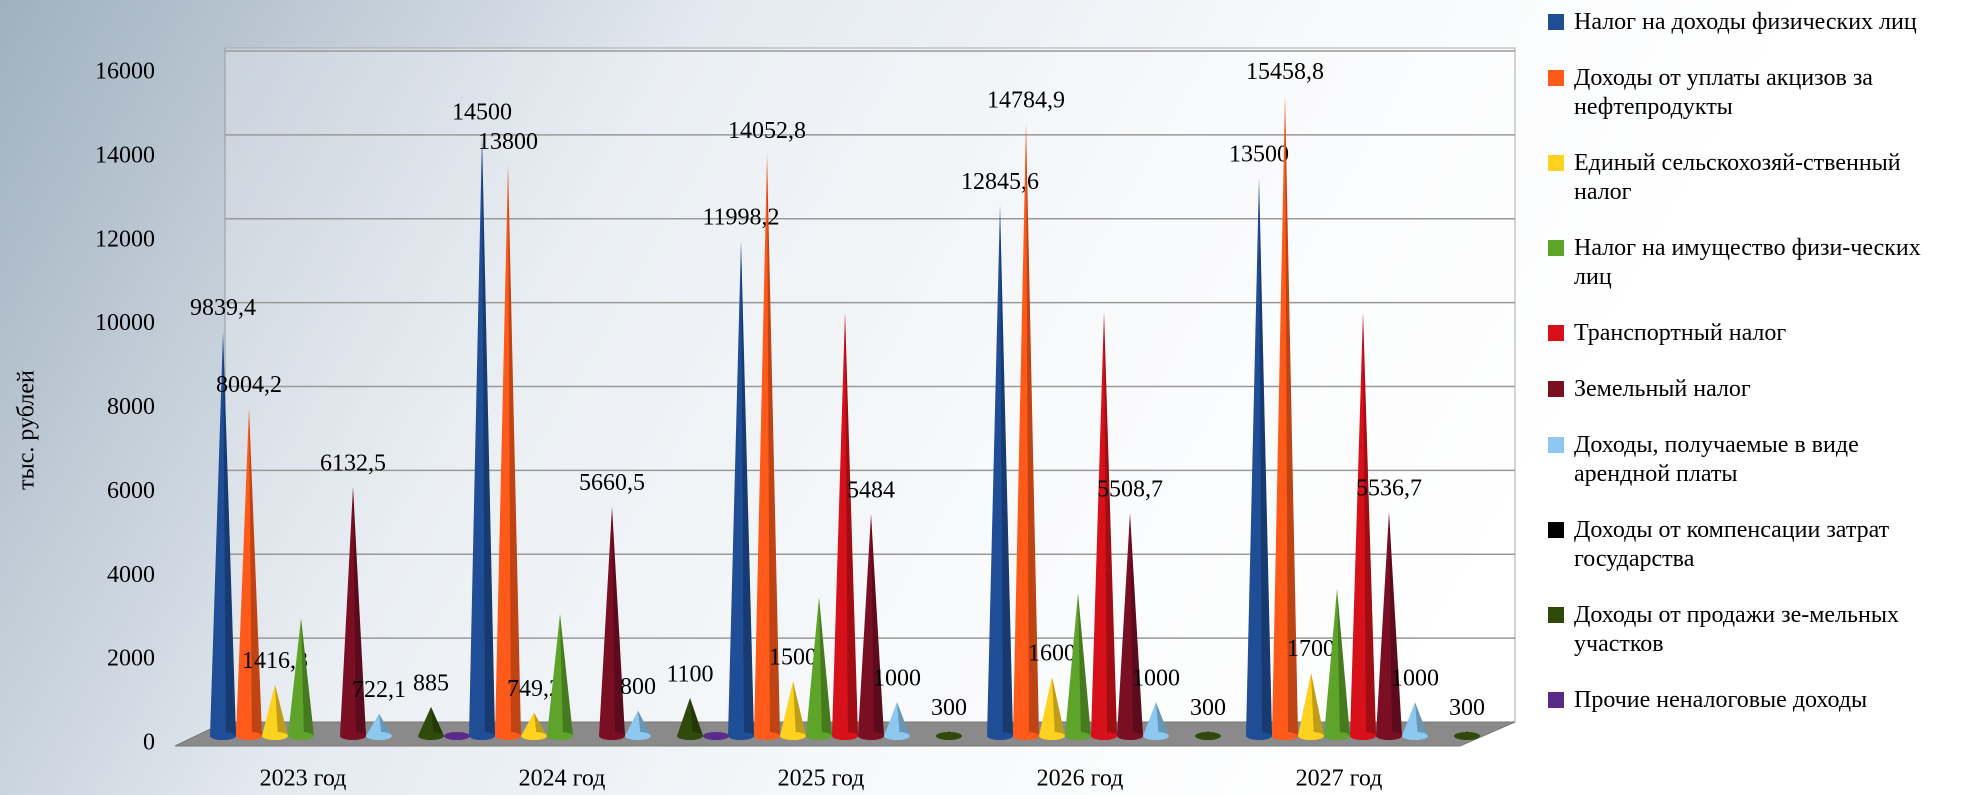 Image resolution: width=1964 pixels, height=795 pixels. What do you see at coordinates (1662, 389) in the screenshot?
I see `legend-label: Земельный налог` at bounding box center [1662, 389].